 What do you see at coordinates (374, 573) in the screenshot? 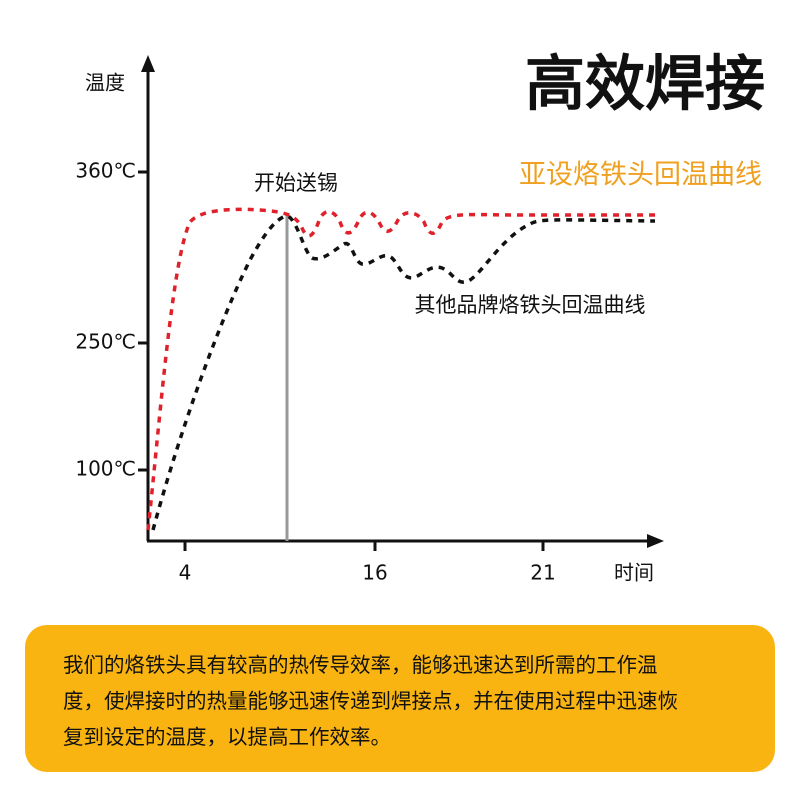
I see `x-tick-label: 16` at bounding box center [374, 573].